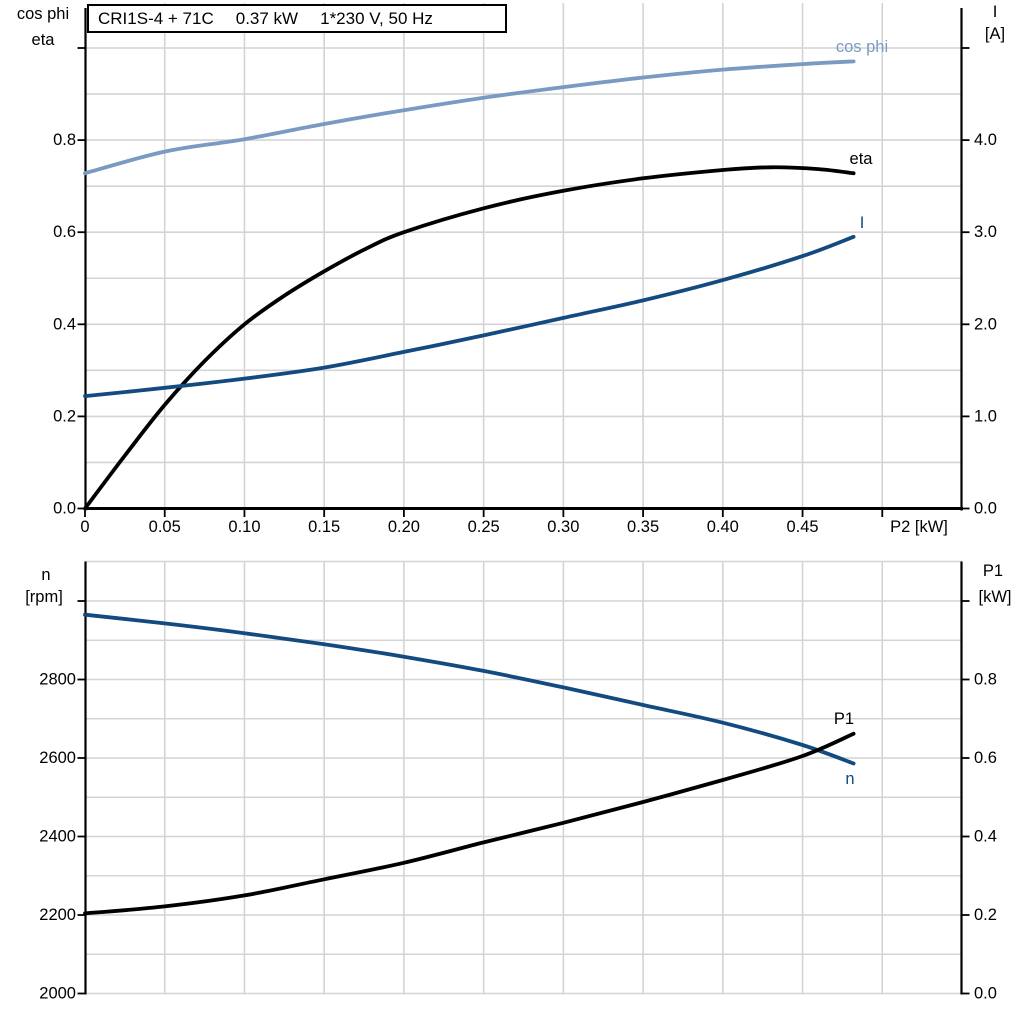 This screenshot has height=1024, width=1024. What do you see at coordinates (64, 416) in the screenshot?
I see `left-tick-label: 0.2` at bounding box center [64, 416].